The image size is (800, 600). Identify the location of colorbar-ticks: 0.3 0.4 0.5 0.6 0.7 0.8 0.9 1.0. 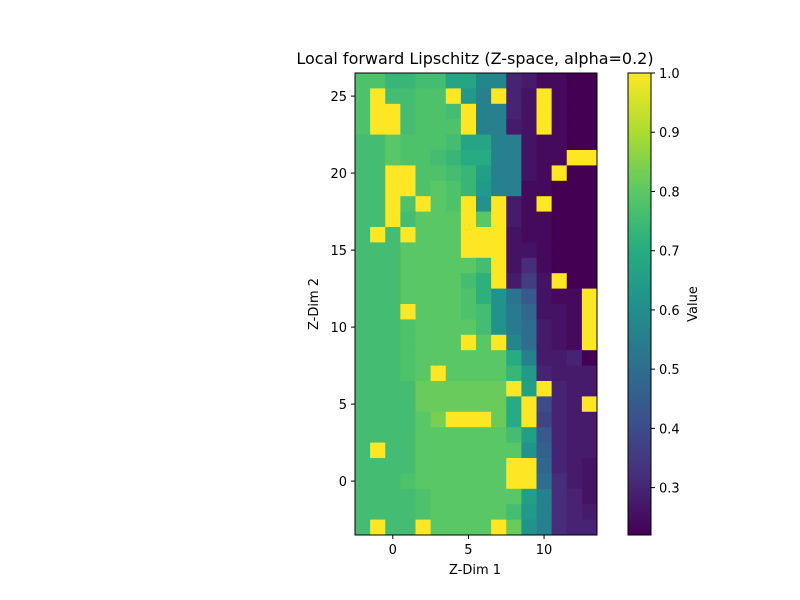
(665, 282).